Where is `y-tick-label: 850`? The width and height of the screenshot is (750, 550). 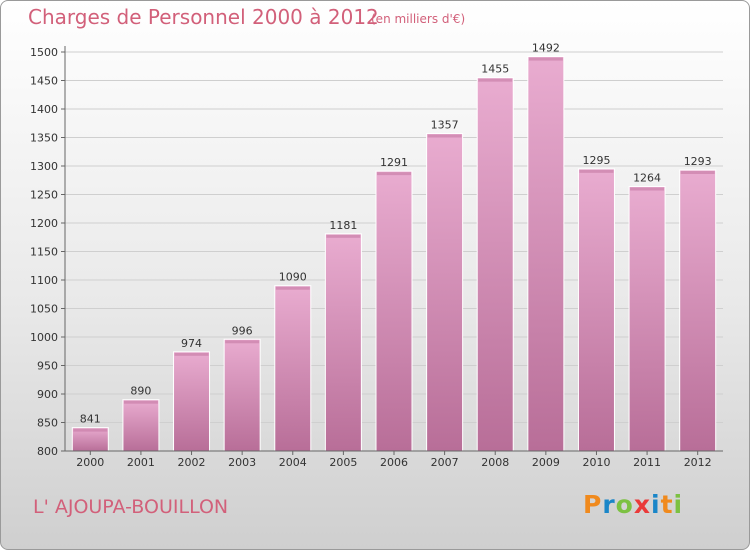 y-tick-label: 850 is located at coordinates (47, 423).